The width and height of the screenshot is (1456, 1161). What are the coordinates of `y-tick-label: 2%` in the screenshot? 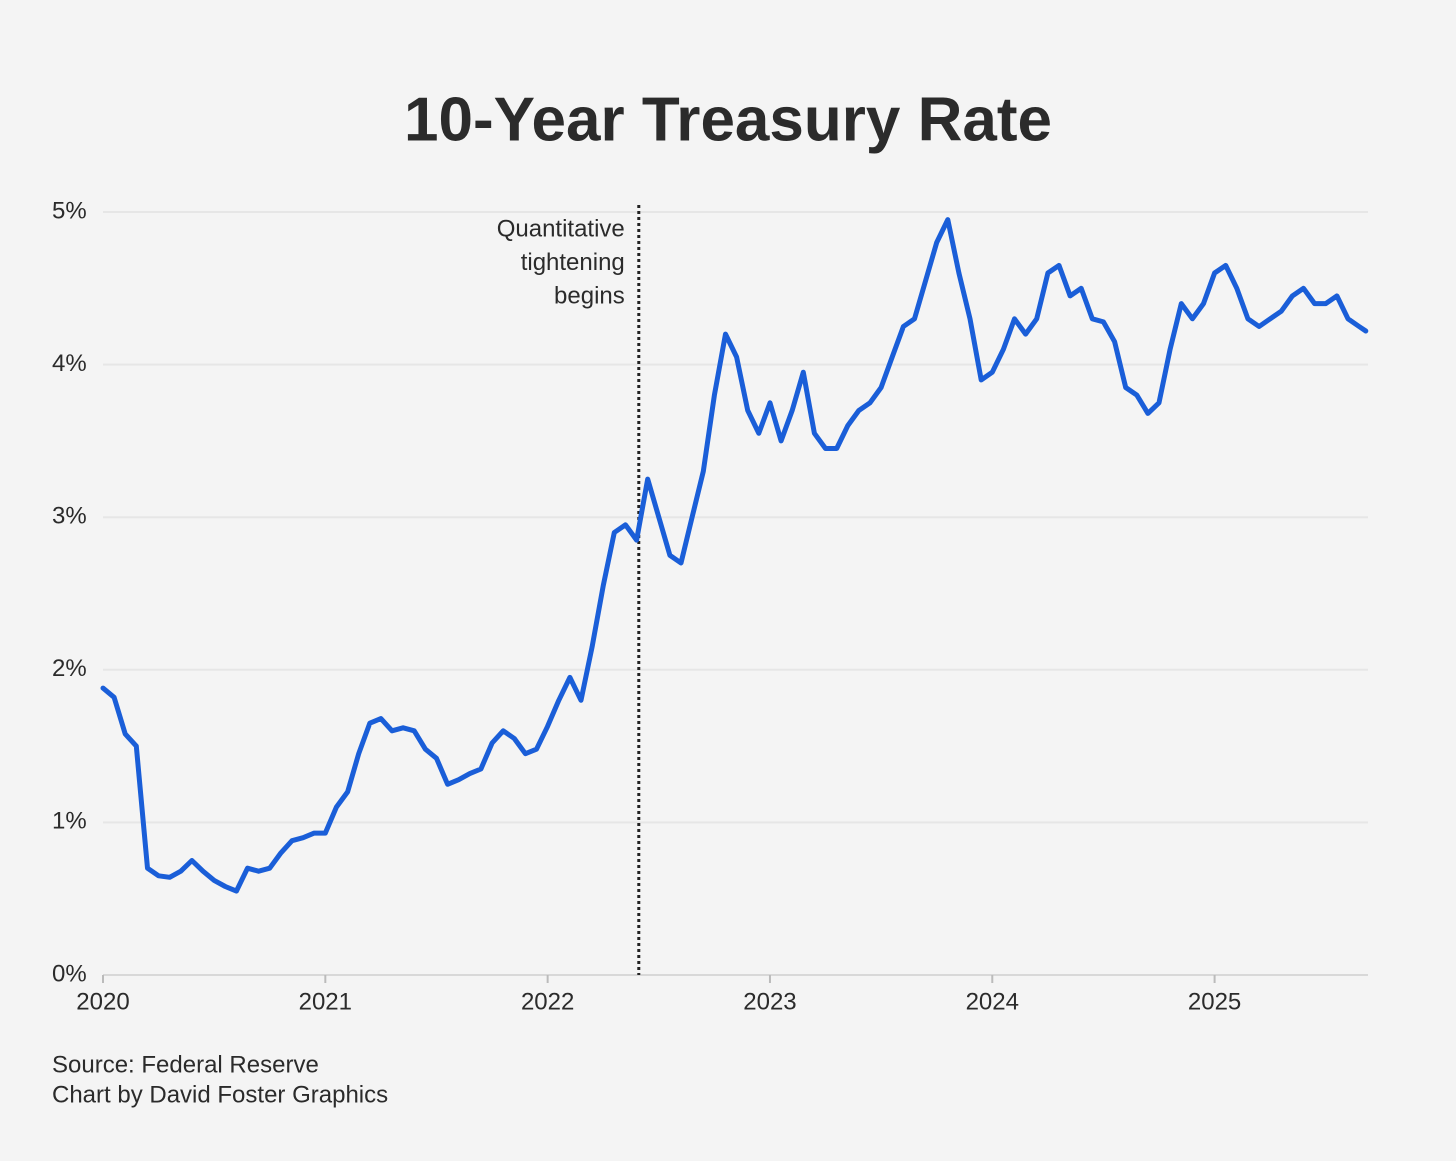 It's located at (69, 668).